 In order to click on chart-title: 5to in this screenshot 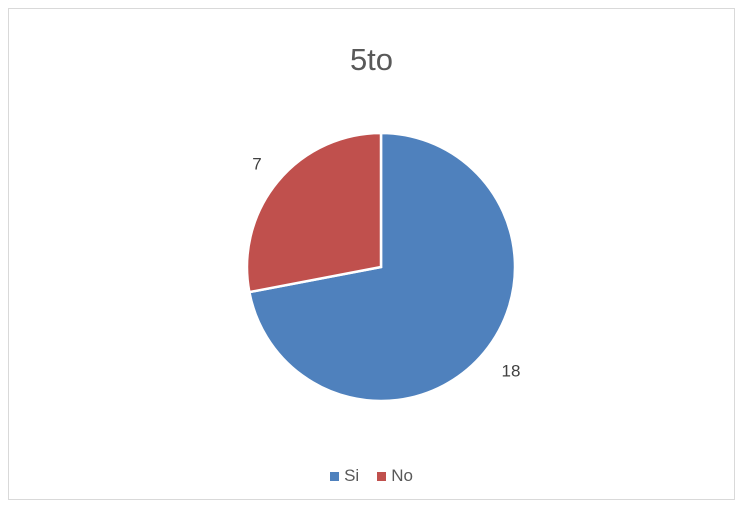, I will do `click(371, 59)`.